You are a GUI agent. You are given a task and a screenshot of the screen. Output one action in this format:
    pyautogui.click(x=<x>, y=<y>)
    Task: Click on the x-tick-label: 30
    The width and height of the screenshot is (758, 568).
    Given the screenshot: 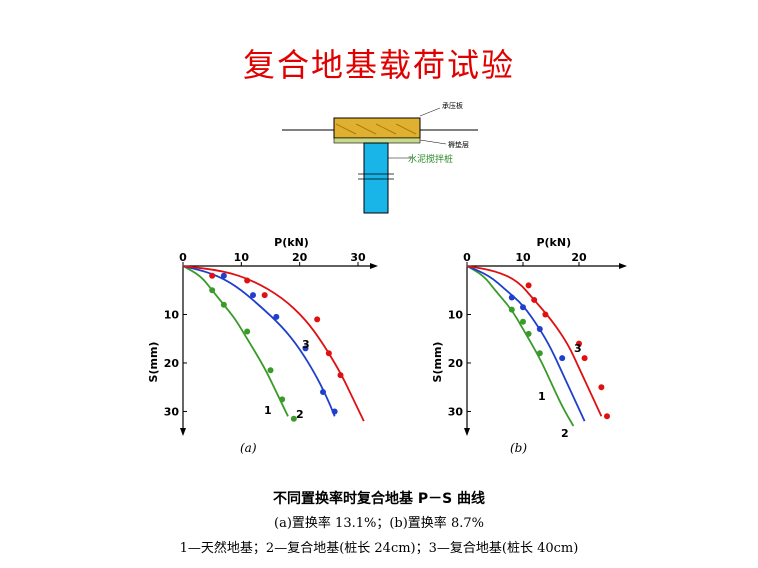 What is the action you would take?
    pyautogui.click(x=358, y=257)
    